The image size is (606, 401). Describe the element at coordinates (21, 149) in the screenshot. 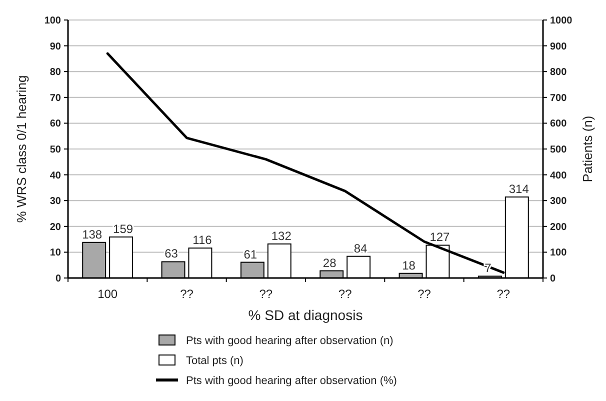

I see `y-axis-title: % WRS class 0/1 hearing` at that location.